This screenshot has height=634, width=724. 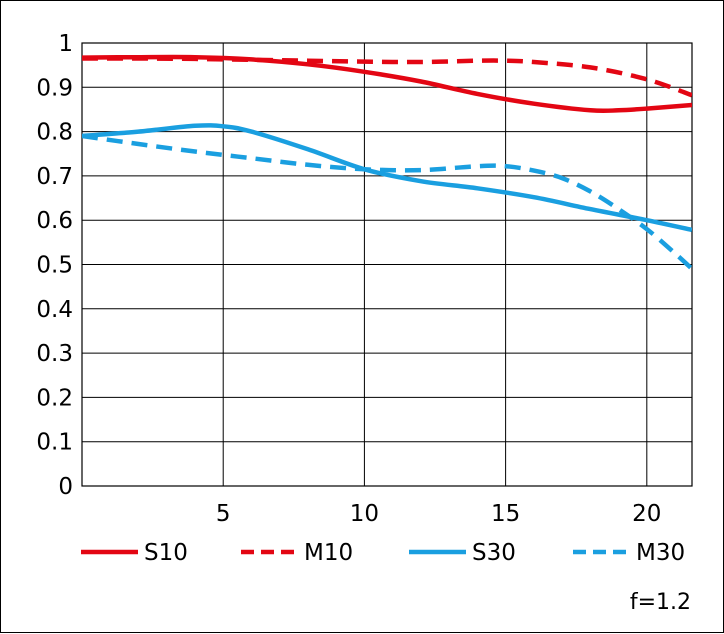 I want to click on y-tick-label: 0.8, so click(x=54, y=133).